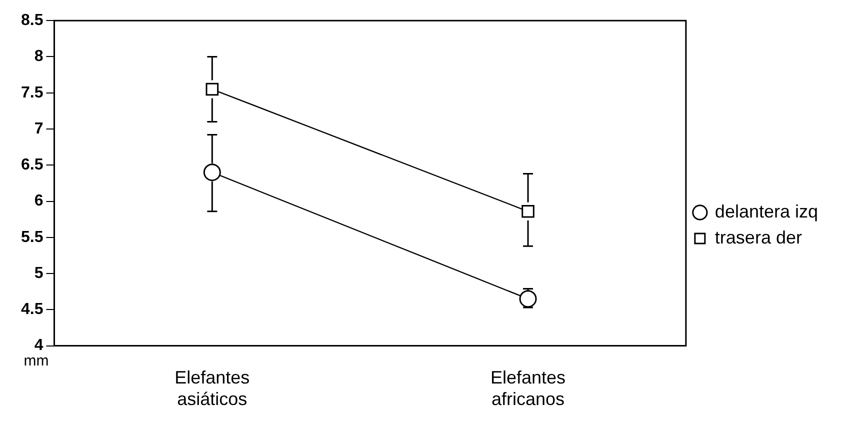  What do you see at coordinates (32, 21) in the screenshot?
I see `y-tick-label: 8.5` at bounding box center [32, 21].